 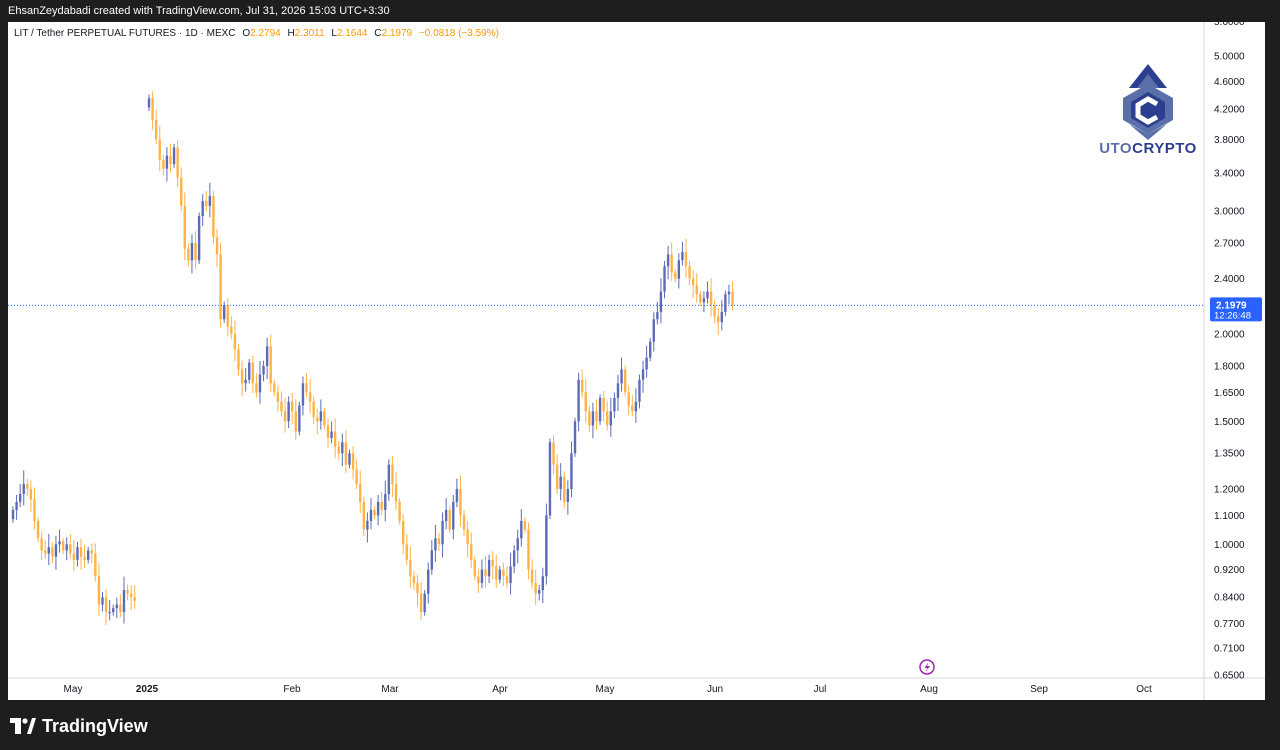 What do you see at coordinates (1229, 57) in the screenshot?
I see `price-tick-label: 5.0000` at bounding box center [1229, 57].